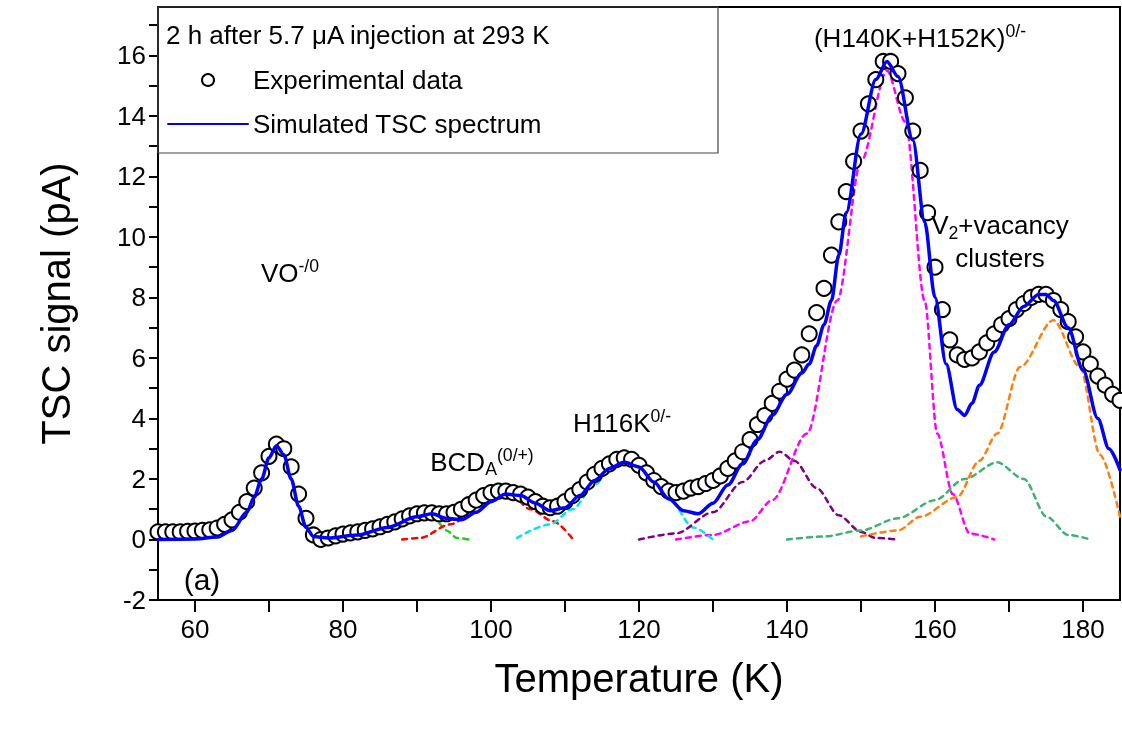 The width and height of the screenshot is (1122, 729). I want to click on y-tick-label: 6, so click(138, 357).